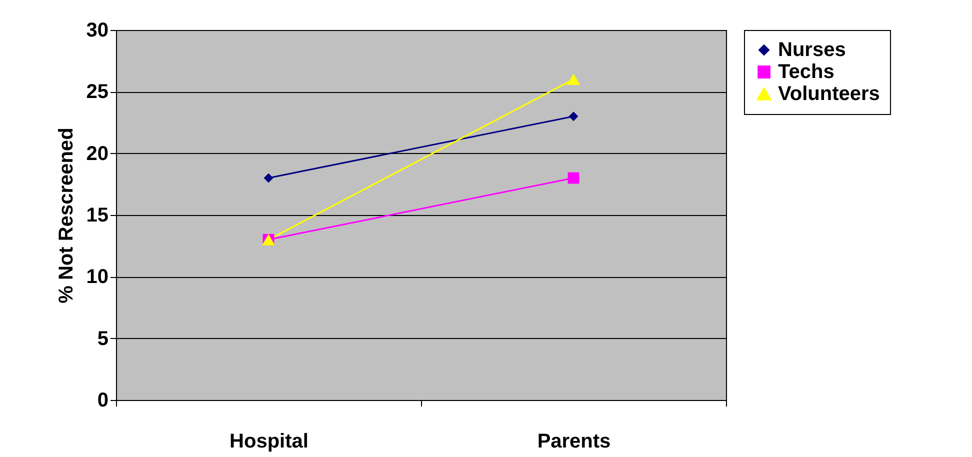 The image size is (972, 457). I want to click on x-tick-label: Parents, so click(574, 441).